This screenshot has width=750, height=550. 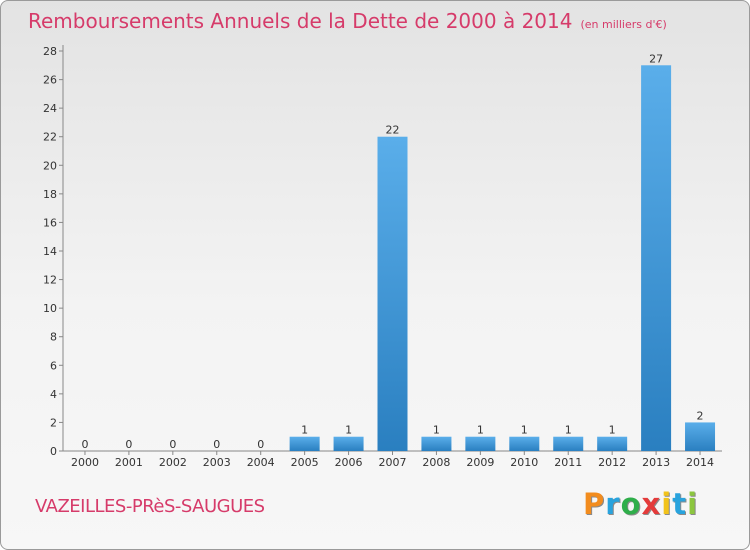 I want to click on y-tick-label: 18, so click(x=50, y=194).